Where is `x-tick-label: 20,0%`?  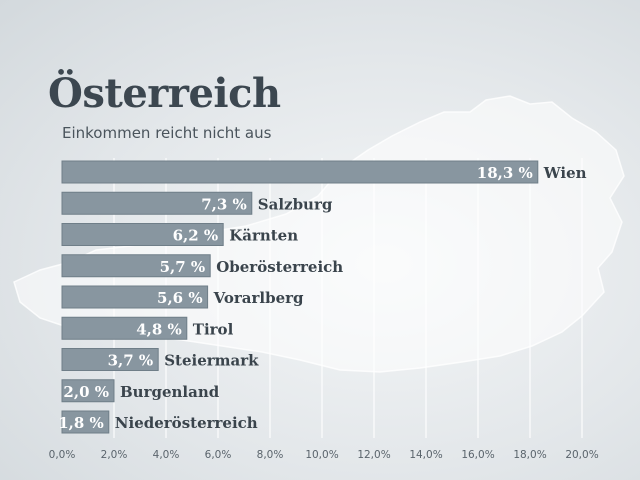 x-tick-label: 20,0% is located at coordinates (581, 455).